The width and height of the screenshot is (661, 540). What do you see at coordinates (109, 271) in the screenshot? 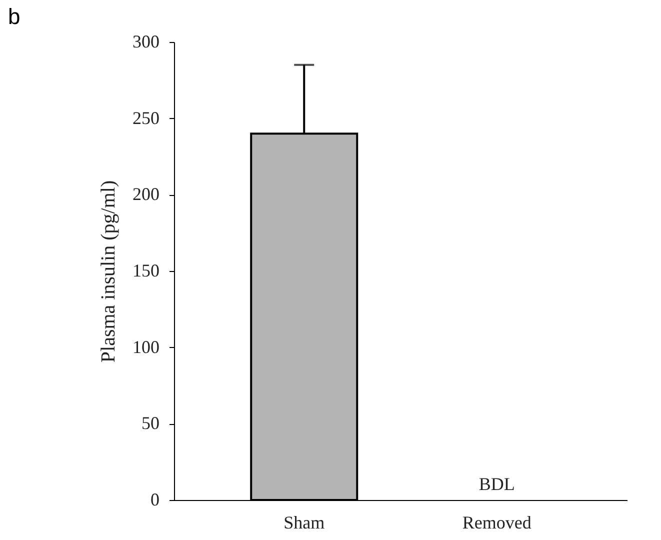
I see `y-axis-title: Plasma insulin (pg/ml)` at bounding box center [109, 271].